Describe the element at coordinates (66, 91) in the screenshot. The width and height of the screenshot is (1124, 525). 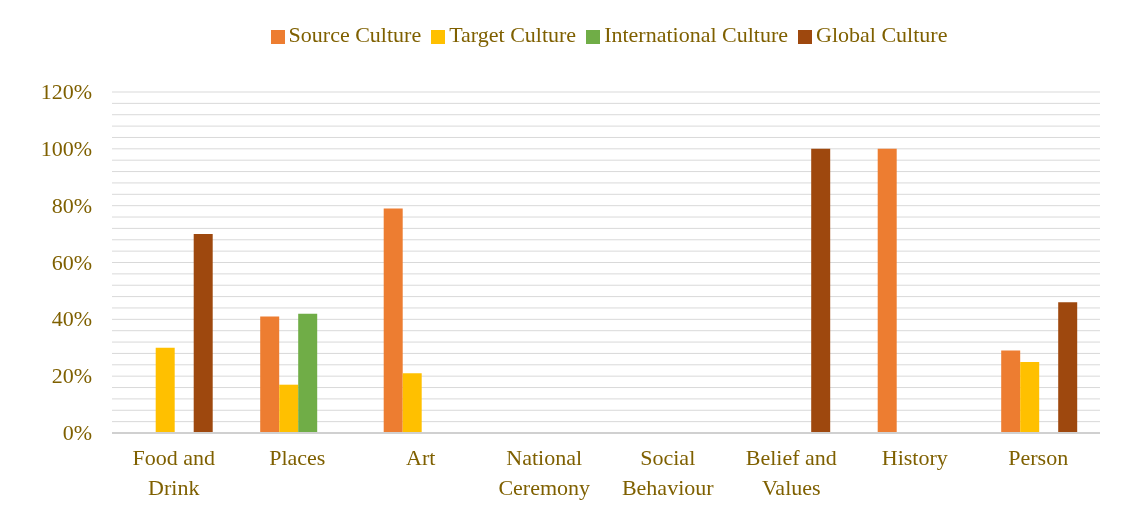
I see `y-tick-label: 120%` at that location.